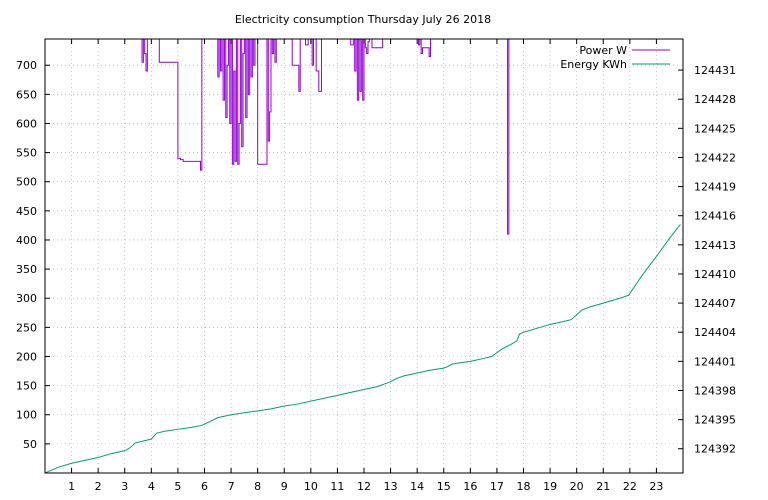  I want to click on y2-tick-label: 124392, so click(715, 449).